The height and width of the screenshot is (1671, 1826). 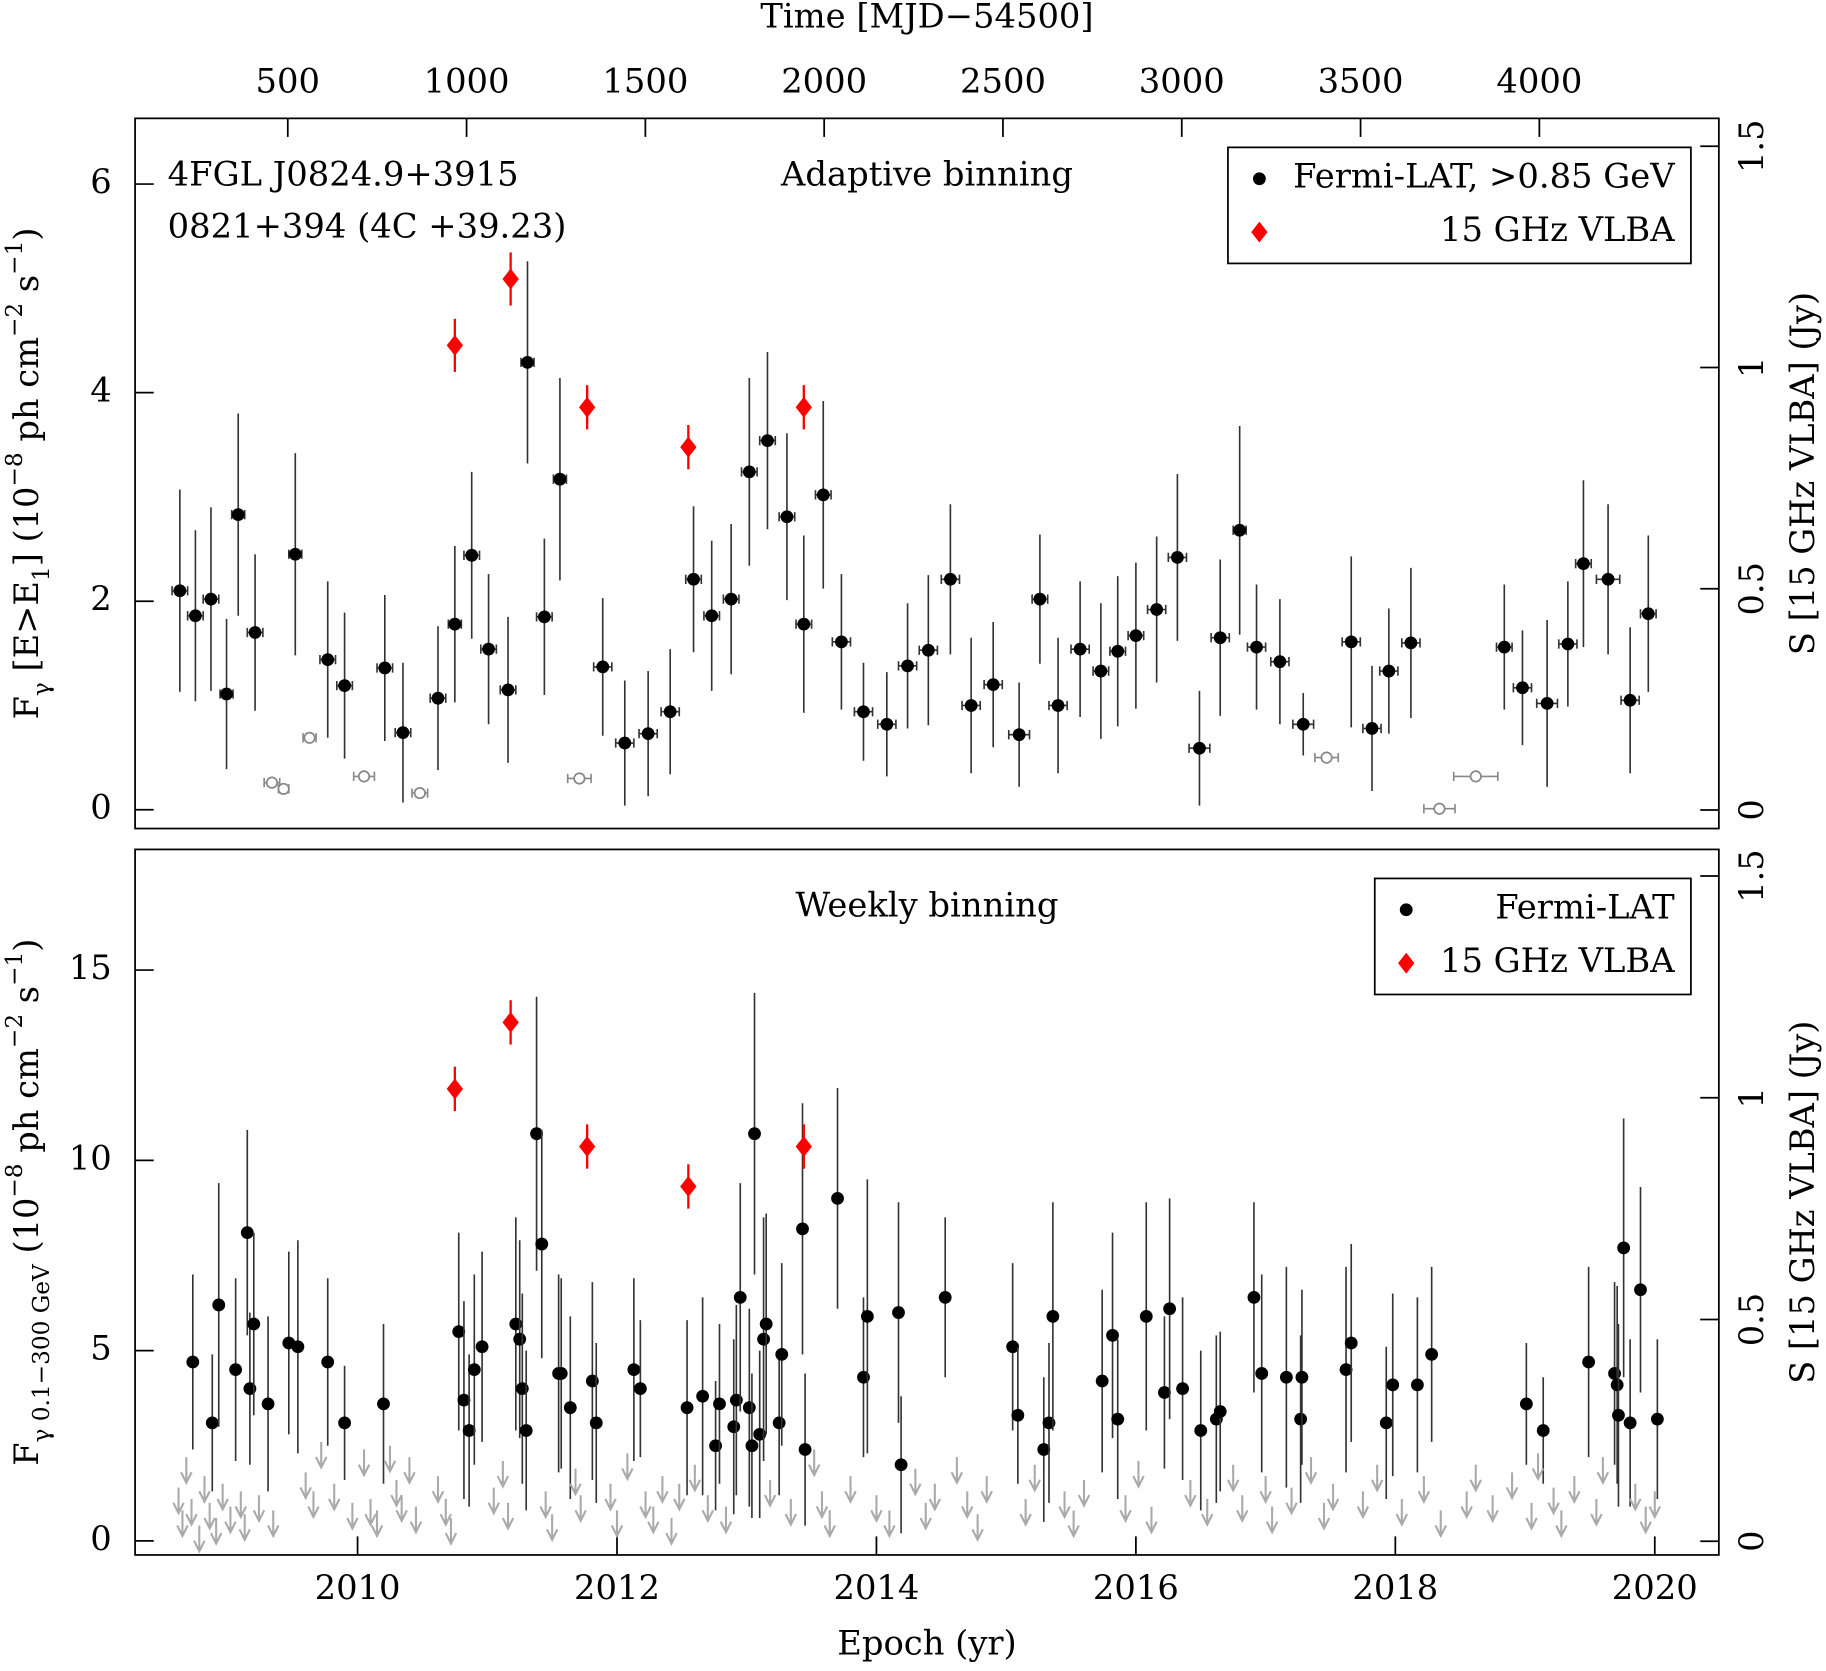 What do you see at coordinates (1136, 1587) in the screenshot?
I see `x-tick-label: 2016` at bounding box center [1136, 1587].